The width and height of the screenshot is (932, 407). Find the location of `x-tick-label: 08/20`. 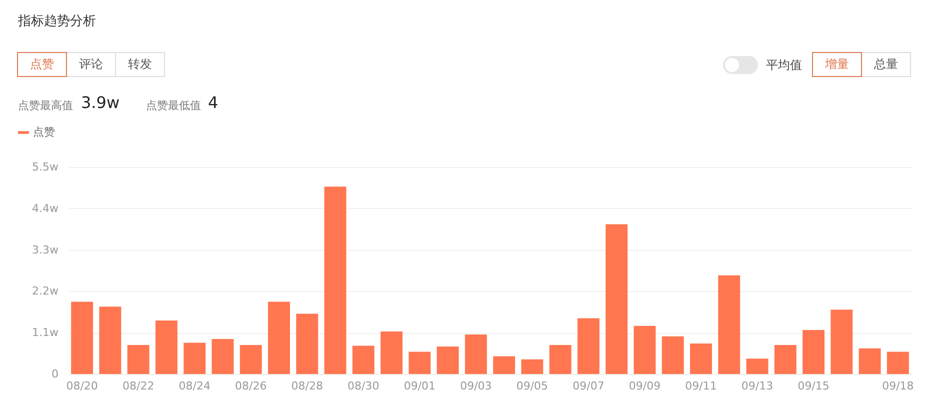

x-tick-label: 08/20 is located at coordinates (82, 386).